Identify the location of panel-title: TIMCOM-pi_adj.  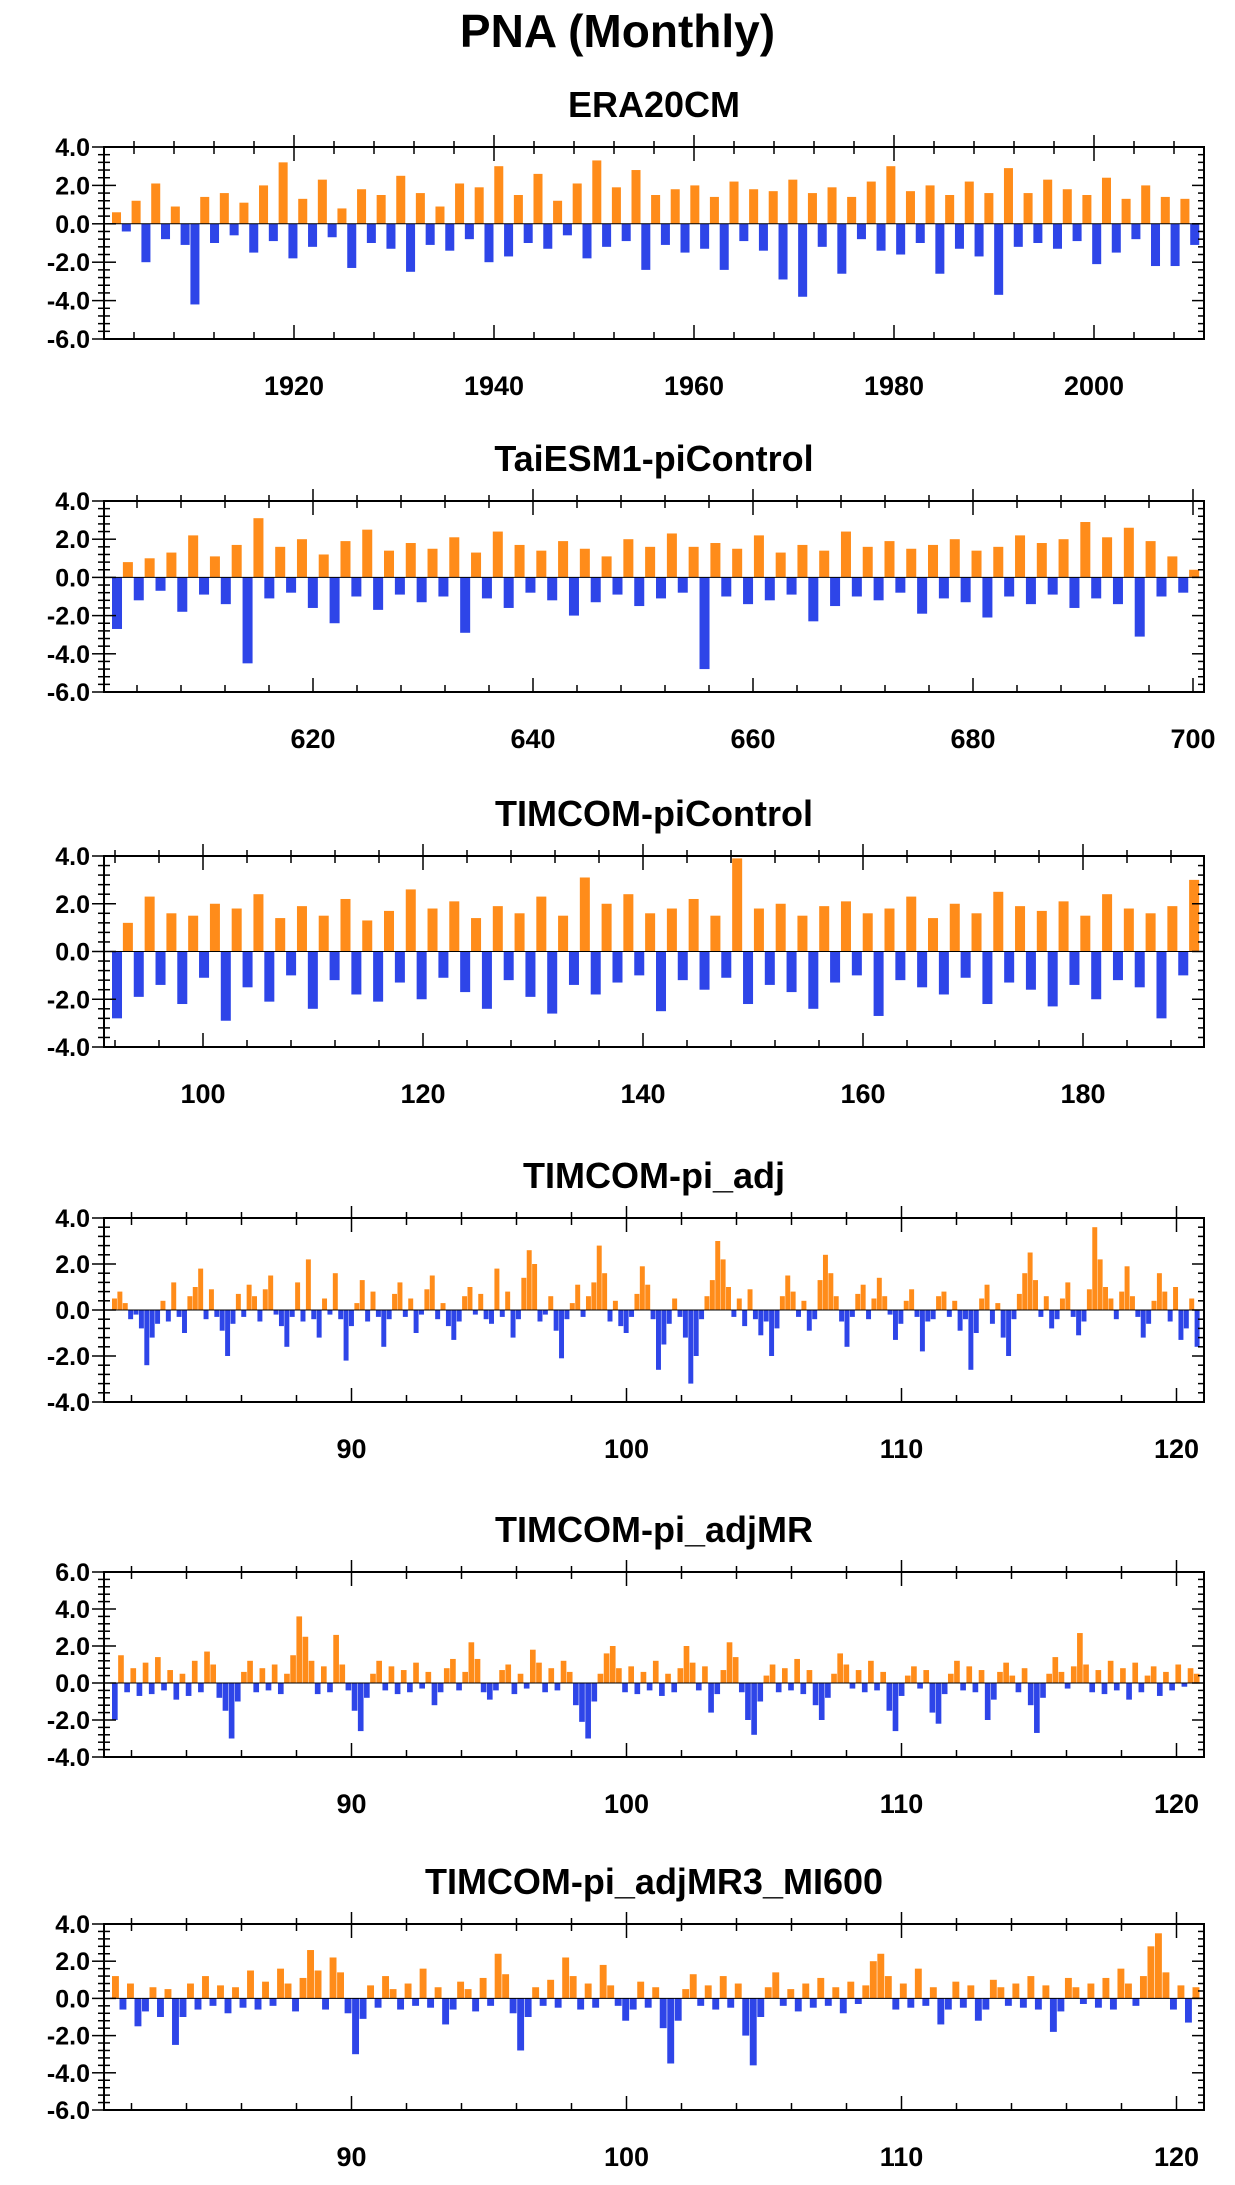
(654, 1175).